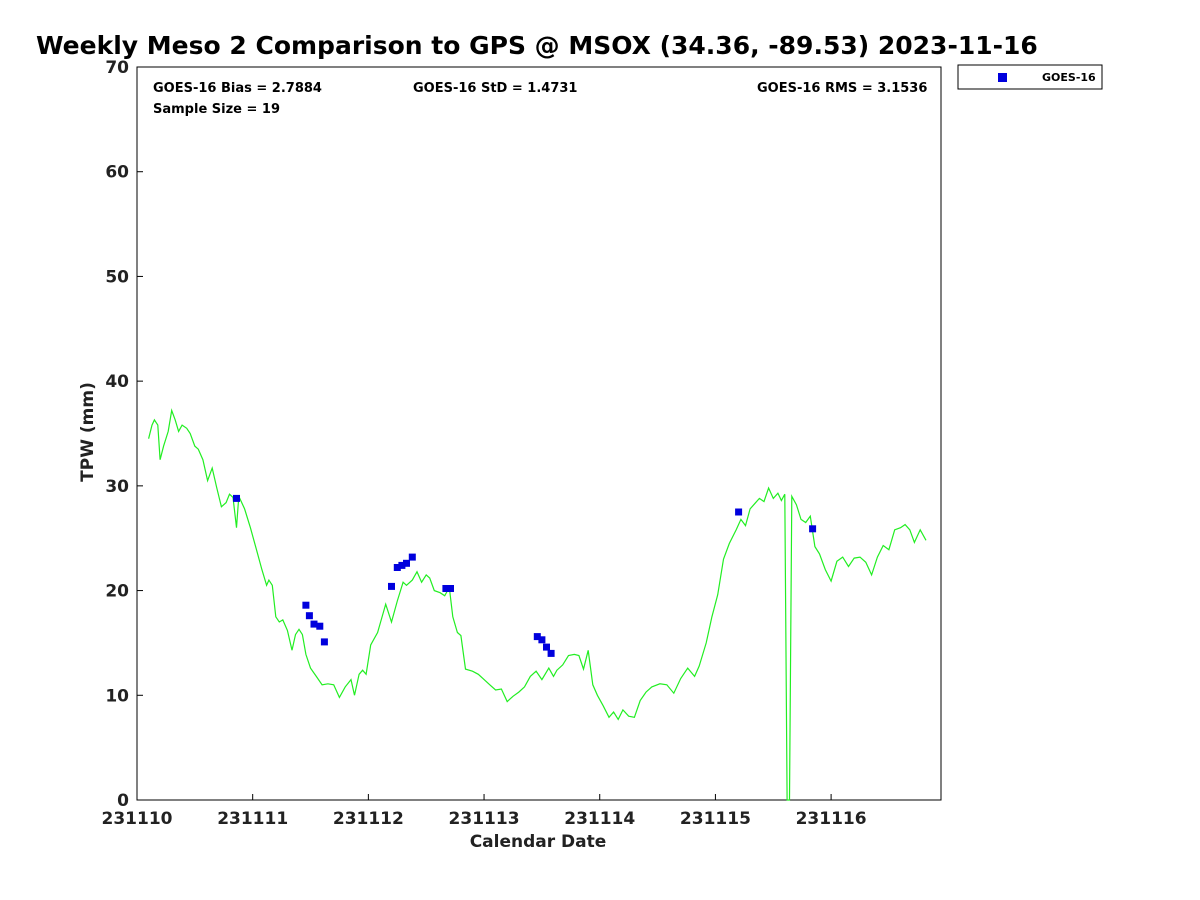 The width and height of the screenshot is (1200, 900). What do you see at coordinates (117, 592) in the screenshot?
I see `y-tick-label: 20` at bounding box center [117, 592].